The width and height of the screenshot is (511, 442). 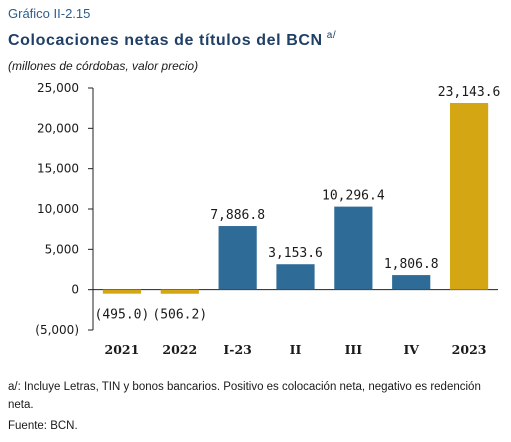 What do you see at coordinates (469, 92) in the screenshot?
I see `data-label: 23,143.6` at bounding box center [469, 92].